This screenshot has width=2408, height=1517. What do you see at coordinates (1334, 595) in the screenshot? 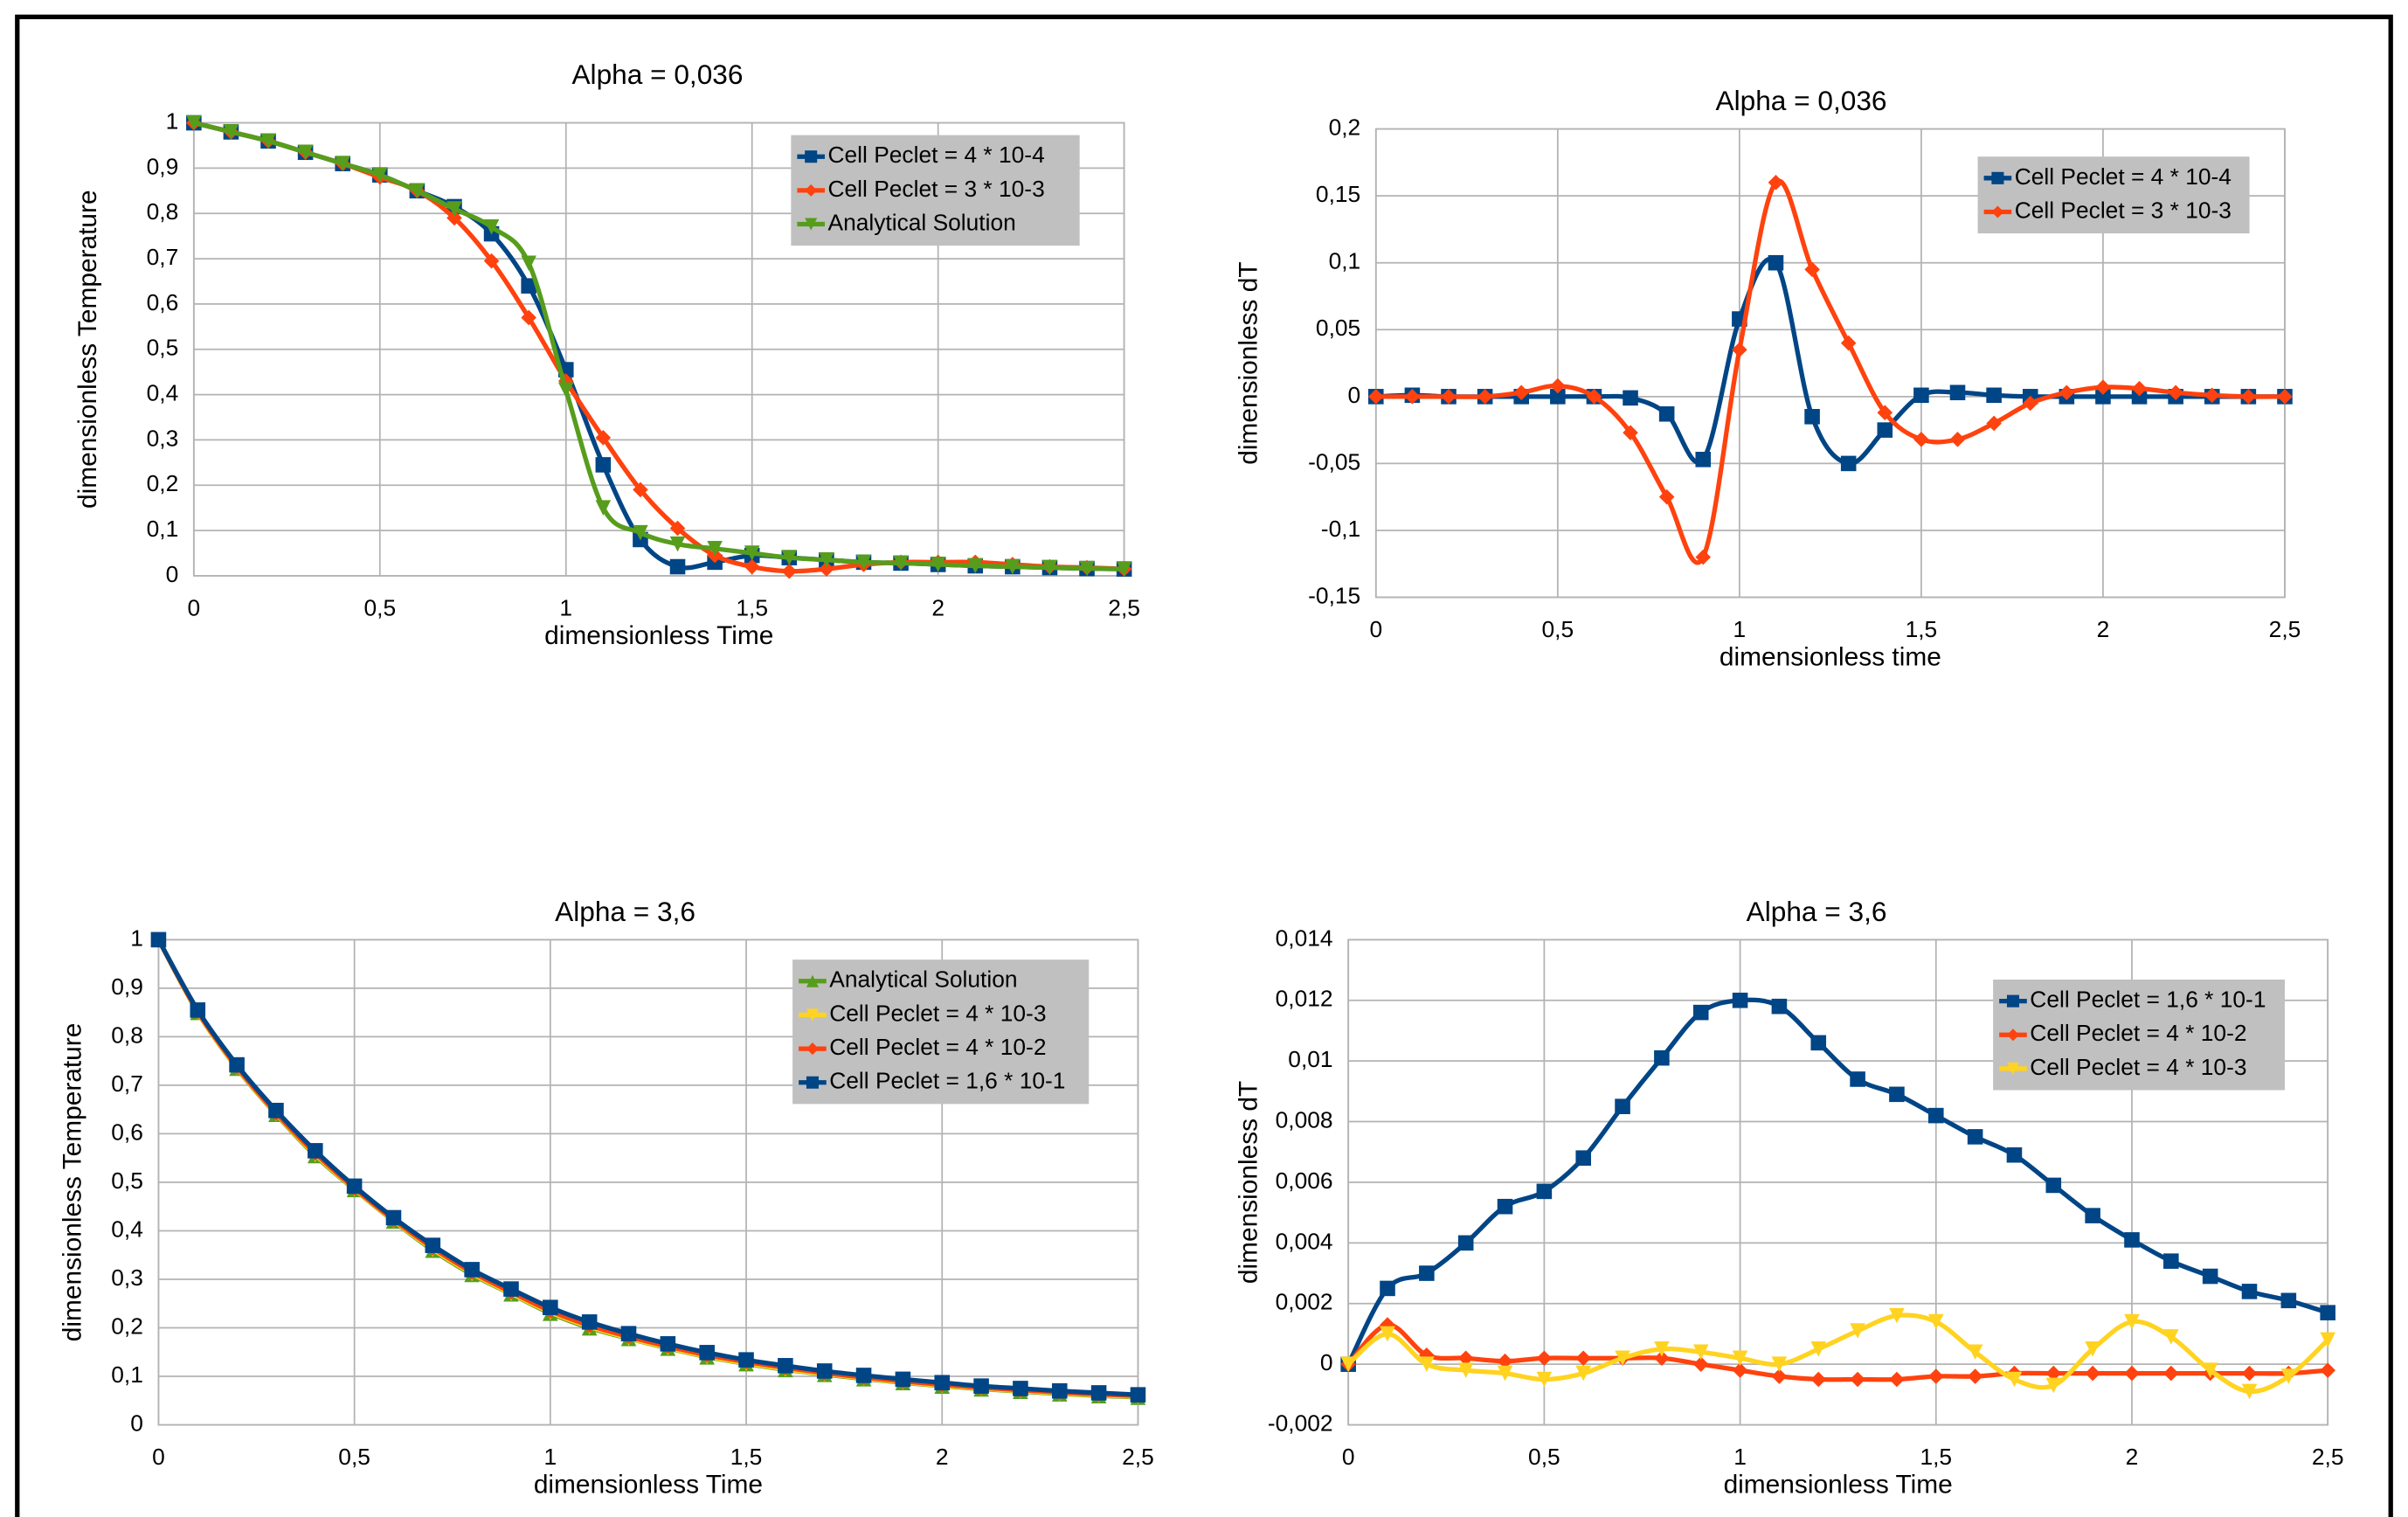
I see `y-tick-label: -0,15` at bounding box center [1334, 595].